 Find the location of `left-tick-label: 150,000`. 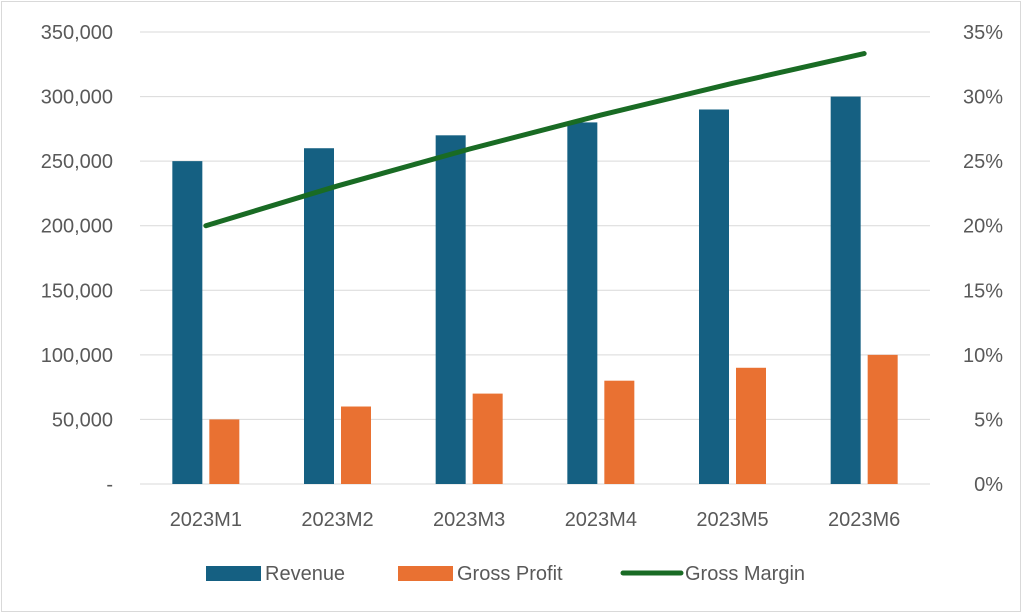

left-tick-label: 150,000 is located at coordinates (77, 291).